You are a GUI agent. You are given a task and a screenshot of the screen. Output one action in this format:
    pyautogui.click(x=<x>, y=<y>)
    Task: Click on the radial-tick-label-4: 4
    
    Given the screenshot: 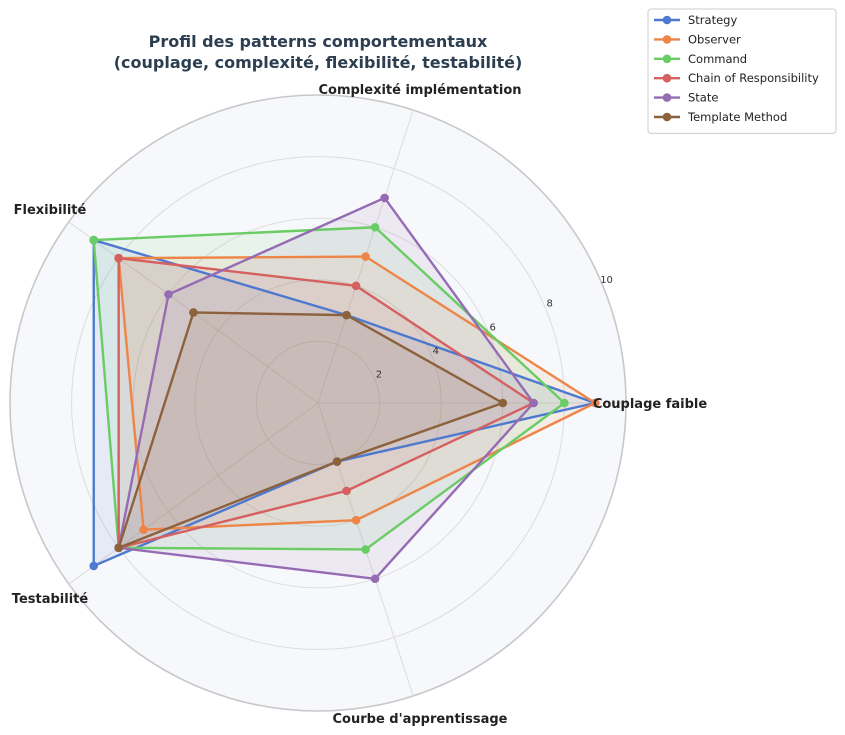 What is the action you would take?
    pyautogui.click(x=436, y=351)
    